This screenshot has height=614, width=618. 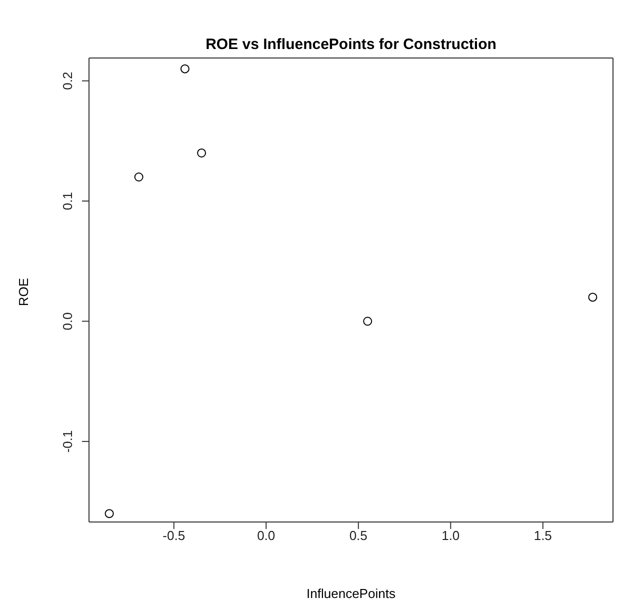 I want to click on x-tick-label: 1.0, so click(x=451, y=536).